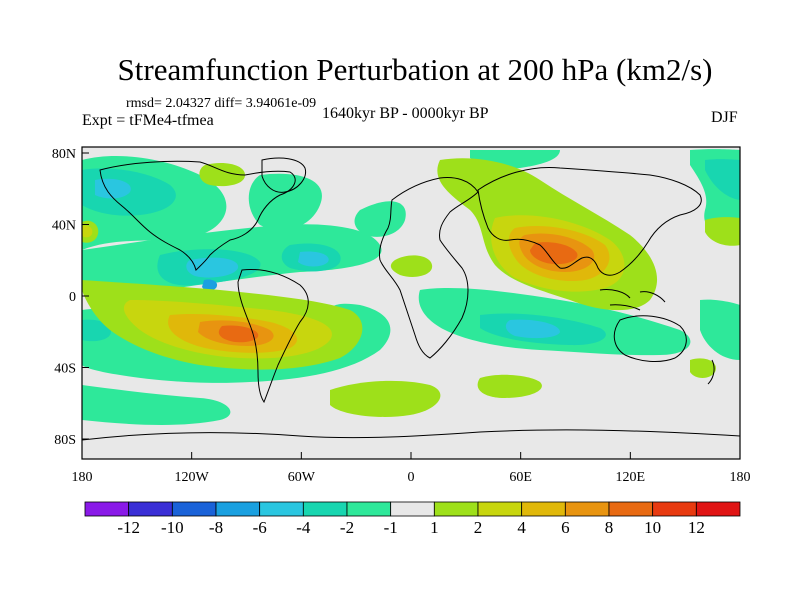 This screenshot has width=800, height=600. I want to click on lat-tick-label: 0, so click(72, 297).